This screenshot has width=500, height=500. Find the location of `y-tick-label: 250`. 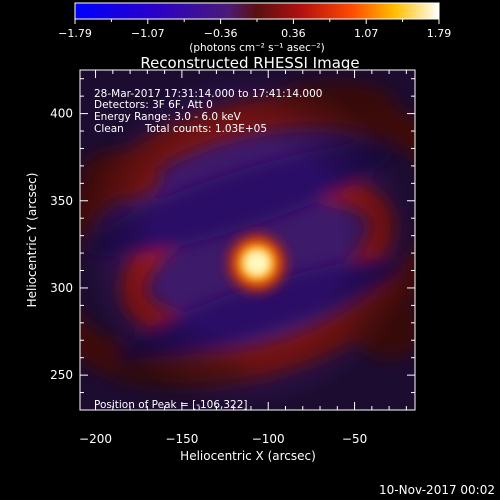

y-tick-label: 250 is located at coordinates (61, 375).